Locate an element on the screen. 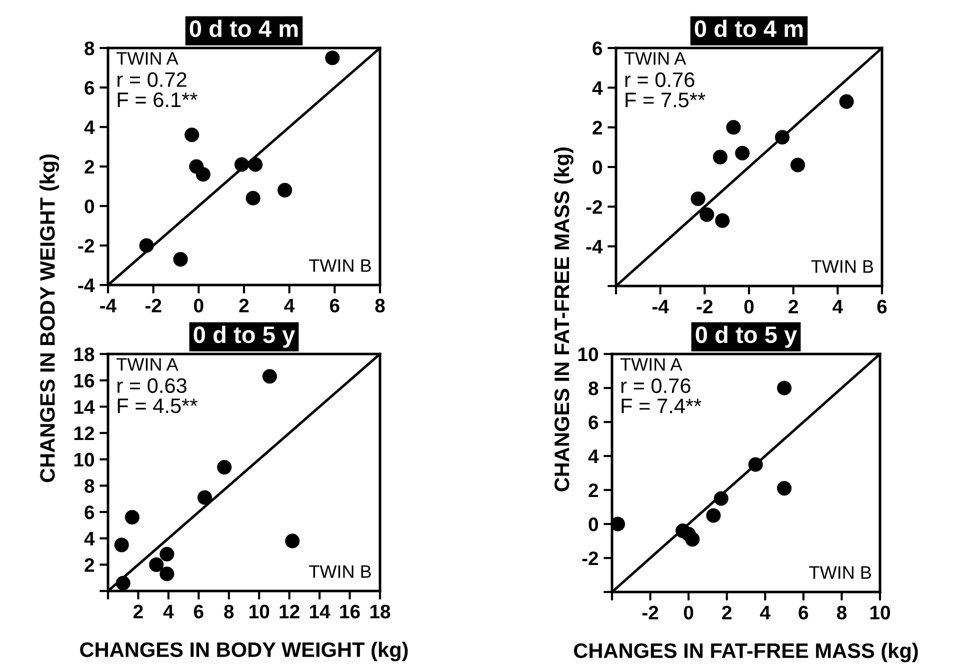 The image size is (963, 664). annotation: F = 6.1** is located at coordinates (158, 100).